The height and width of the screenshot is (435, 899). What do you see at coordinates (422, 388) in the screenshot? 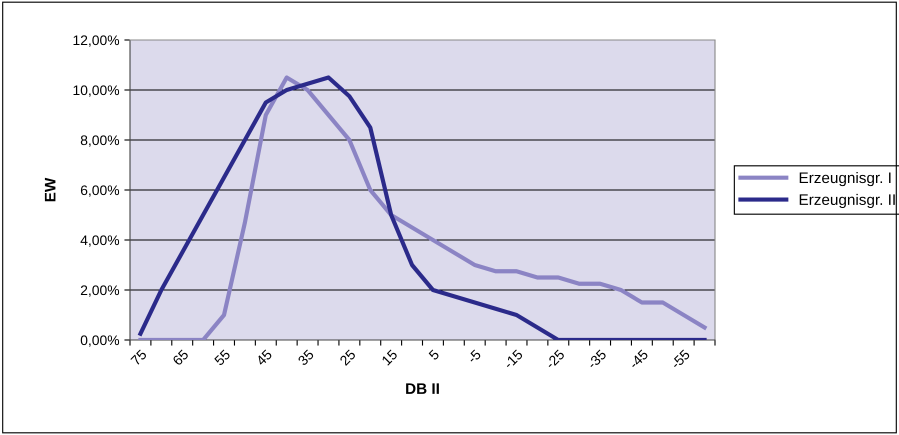
I see `x-axis-title: DB II` at bounding box center [422, 388].